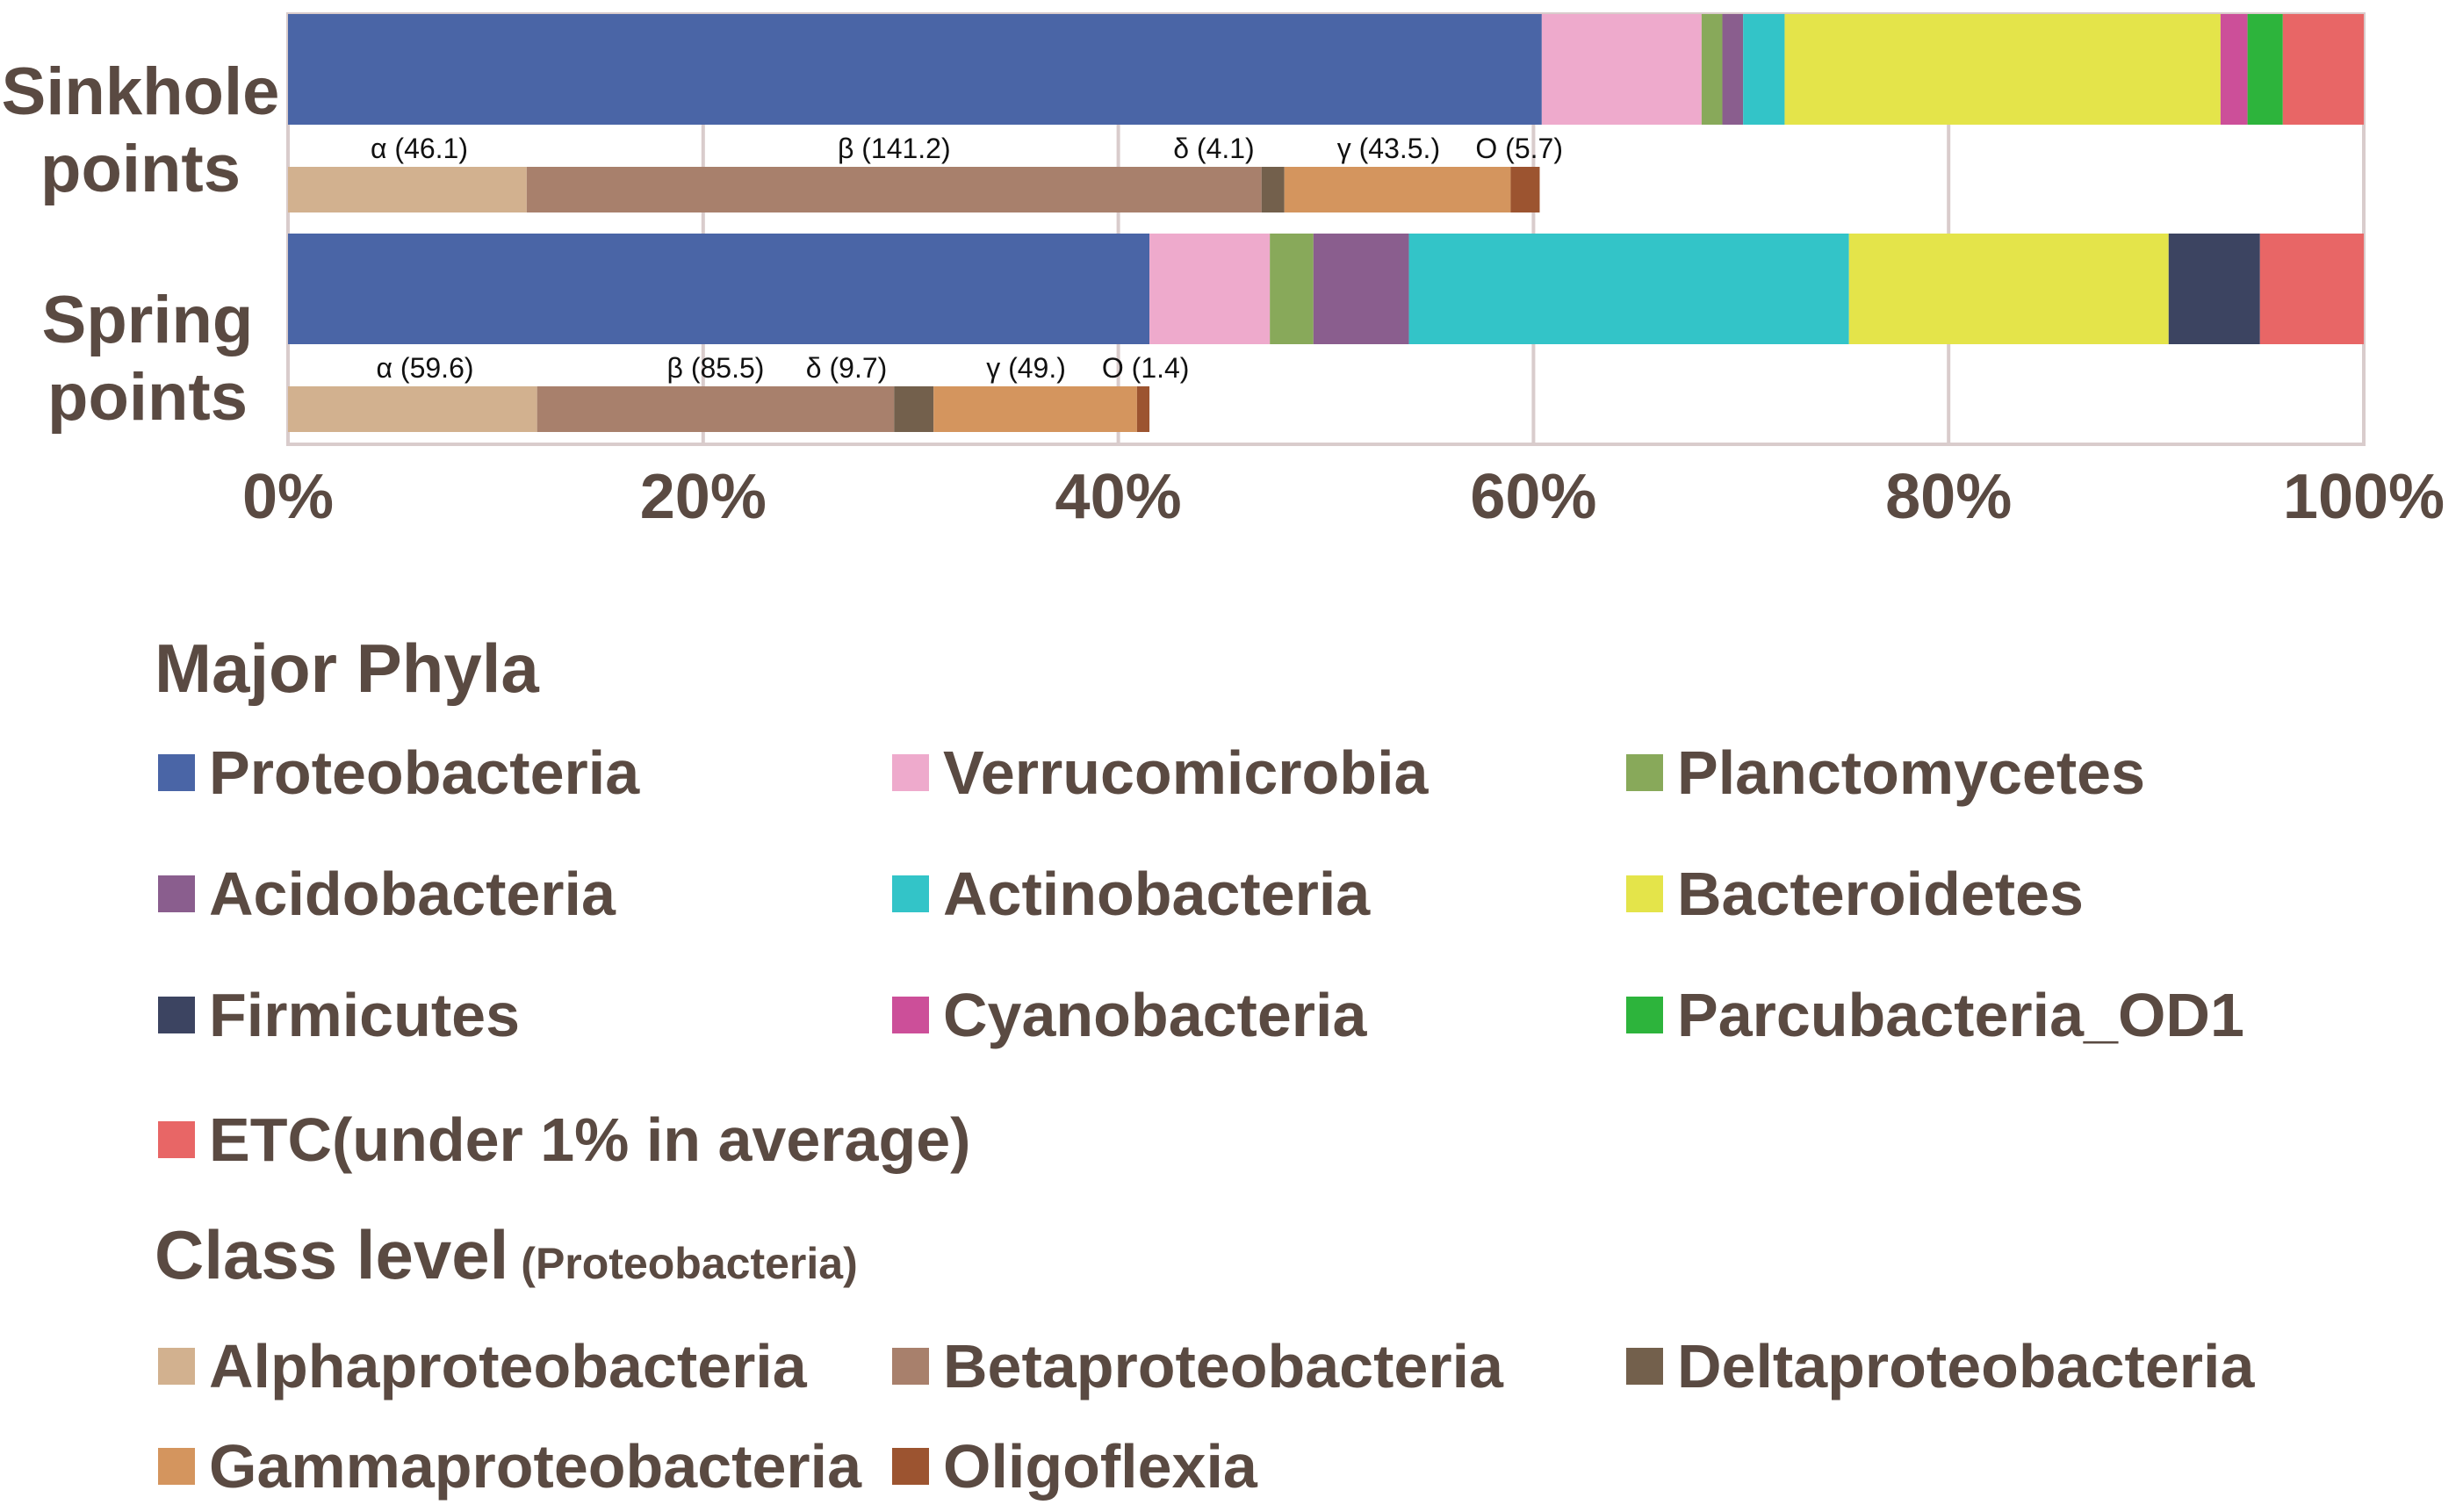 This screenshot has width=2463, height=1512. Describe the element at coordinates (1118, 497) in the screenshot. I see `x-tick-label: 40%` at that location.